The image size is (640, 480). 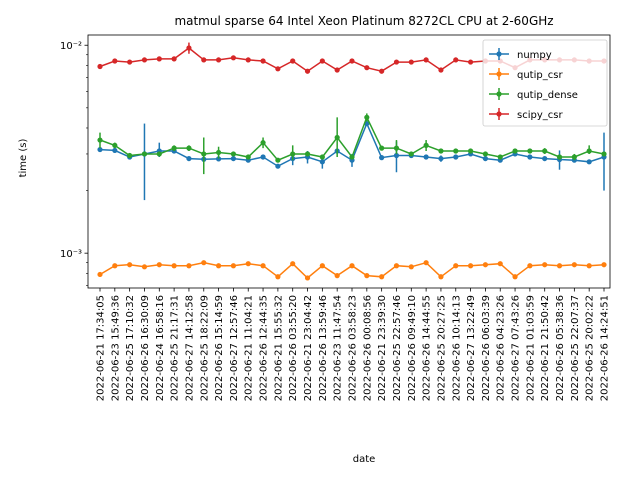 What do you see at coordinates (605, 348) in the screenshot?
I see `x-tick-label: 2022-06-26 14:24:51` at bounding box center [605, 348].